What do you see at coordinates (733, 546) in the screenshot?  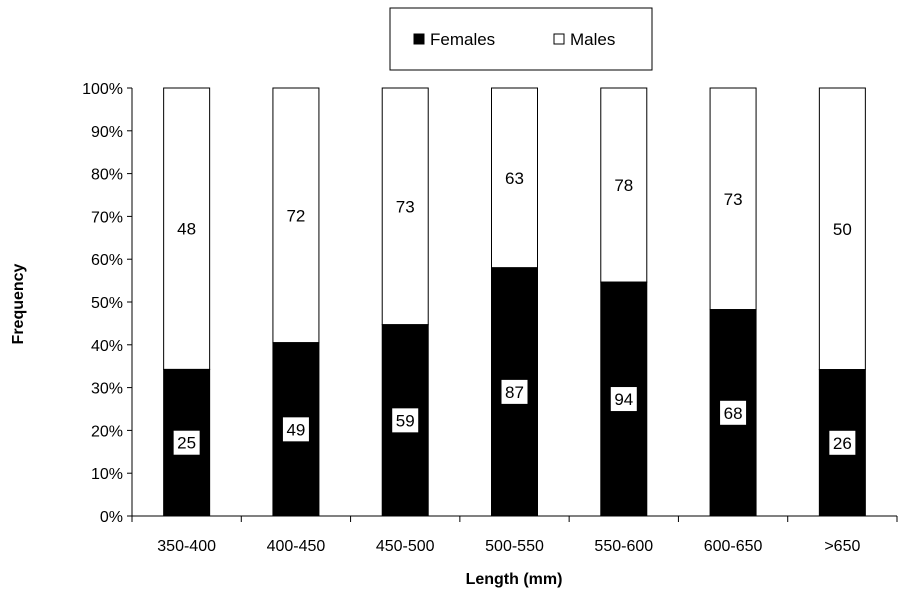 I see `x-tick-label: 600-650` at bounding box center [733, 546].